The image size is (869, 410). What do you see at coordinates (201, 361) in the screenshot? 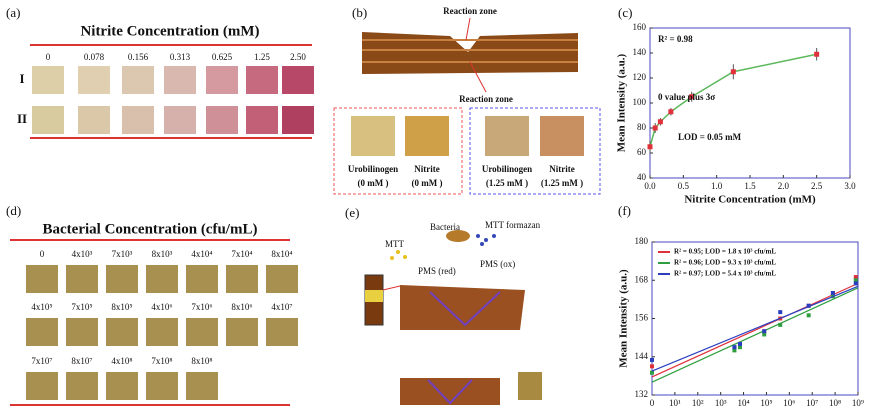
I see `concentration-label: 8x10⁸` at bounding box center [201, 361].